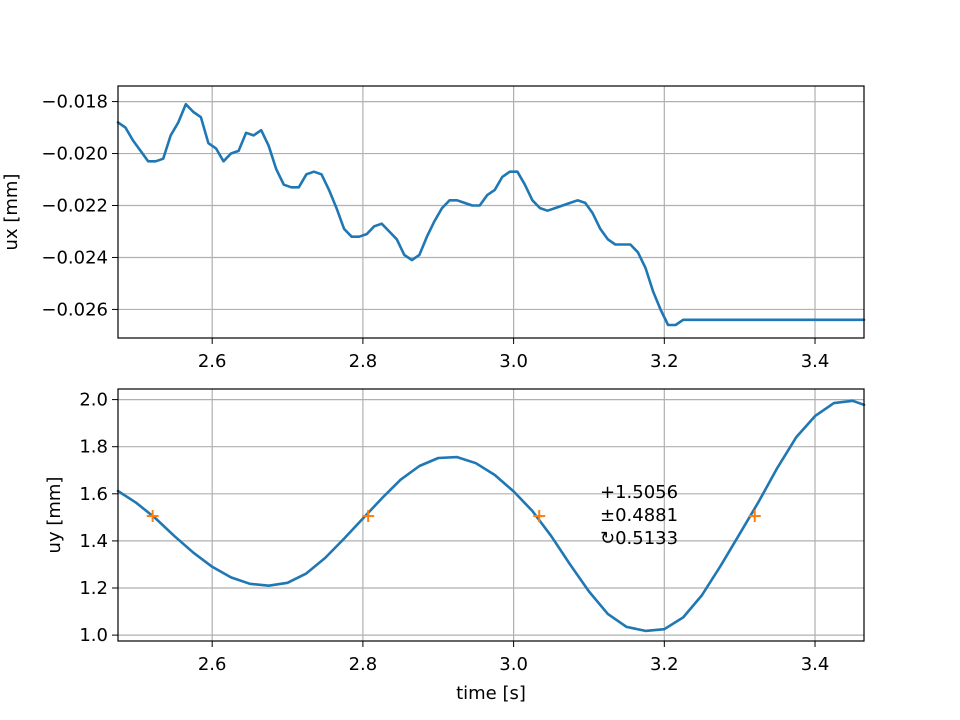  What do you see at coordinates (639, 515) in the screenshot?
I see `uy-annotation-amplitude: ±0.4881` at bounding box center [639, 515].